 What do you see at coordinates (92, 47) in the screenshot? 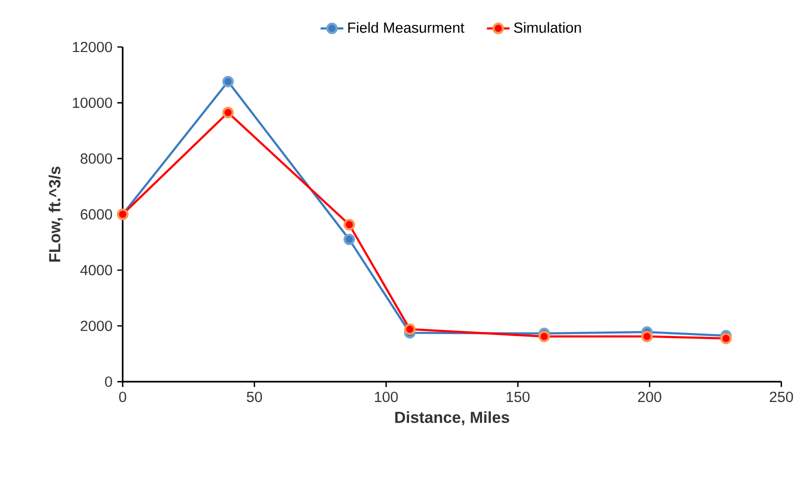
I see `y-tick-label: 12000` at bounding box center [92, 47].